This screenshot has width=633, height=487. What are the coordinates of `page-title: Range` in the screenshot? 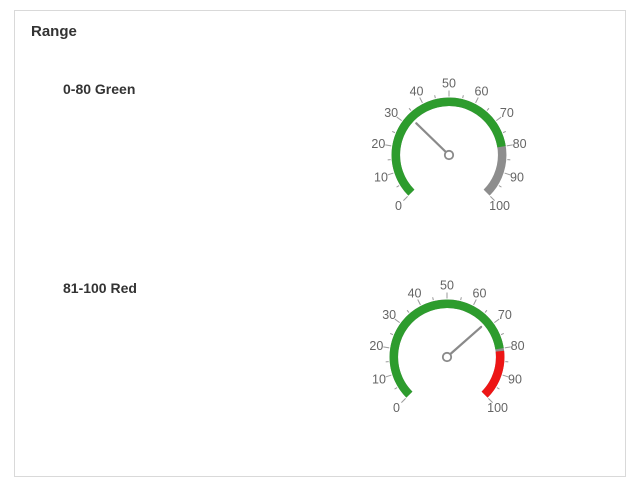 It's located at (54, 31).